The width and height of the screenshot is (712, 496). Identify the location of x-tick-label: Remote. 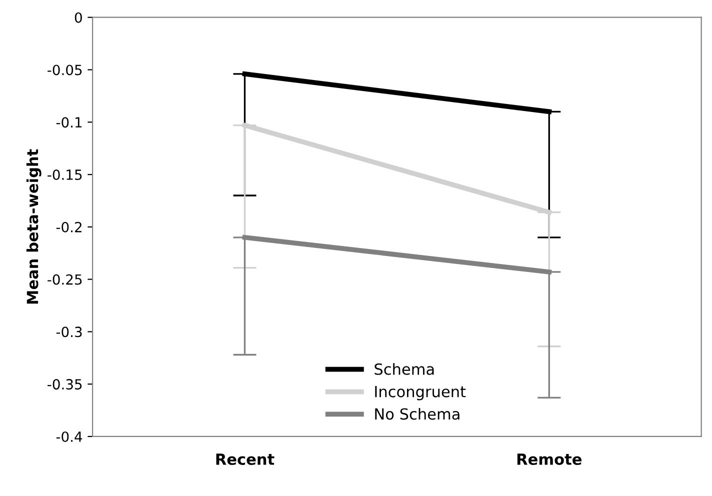
(549, 459).